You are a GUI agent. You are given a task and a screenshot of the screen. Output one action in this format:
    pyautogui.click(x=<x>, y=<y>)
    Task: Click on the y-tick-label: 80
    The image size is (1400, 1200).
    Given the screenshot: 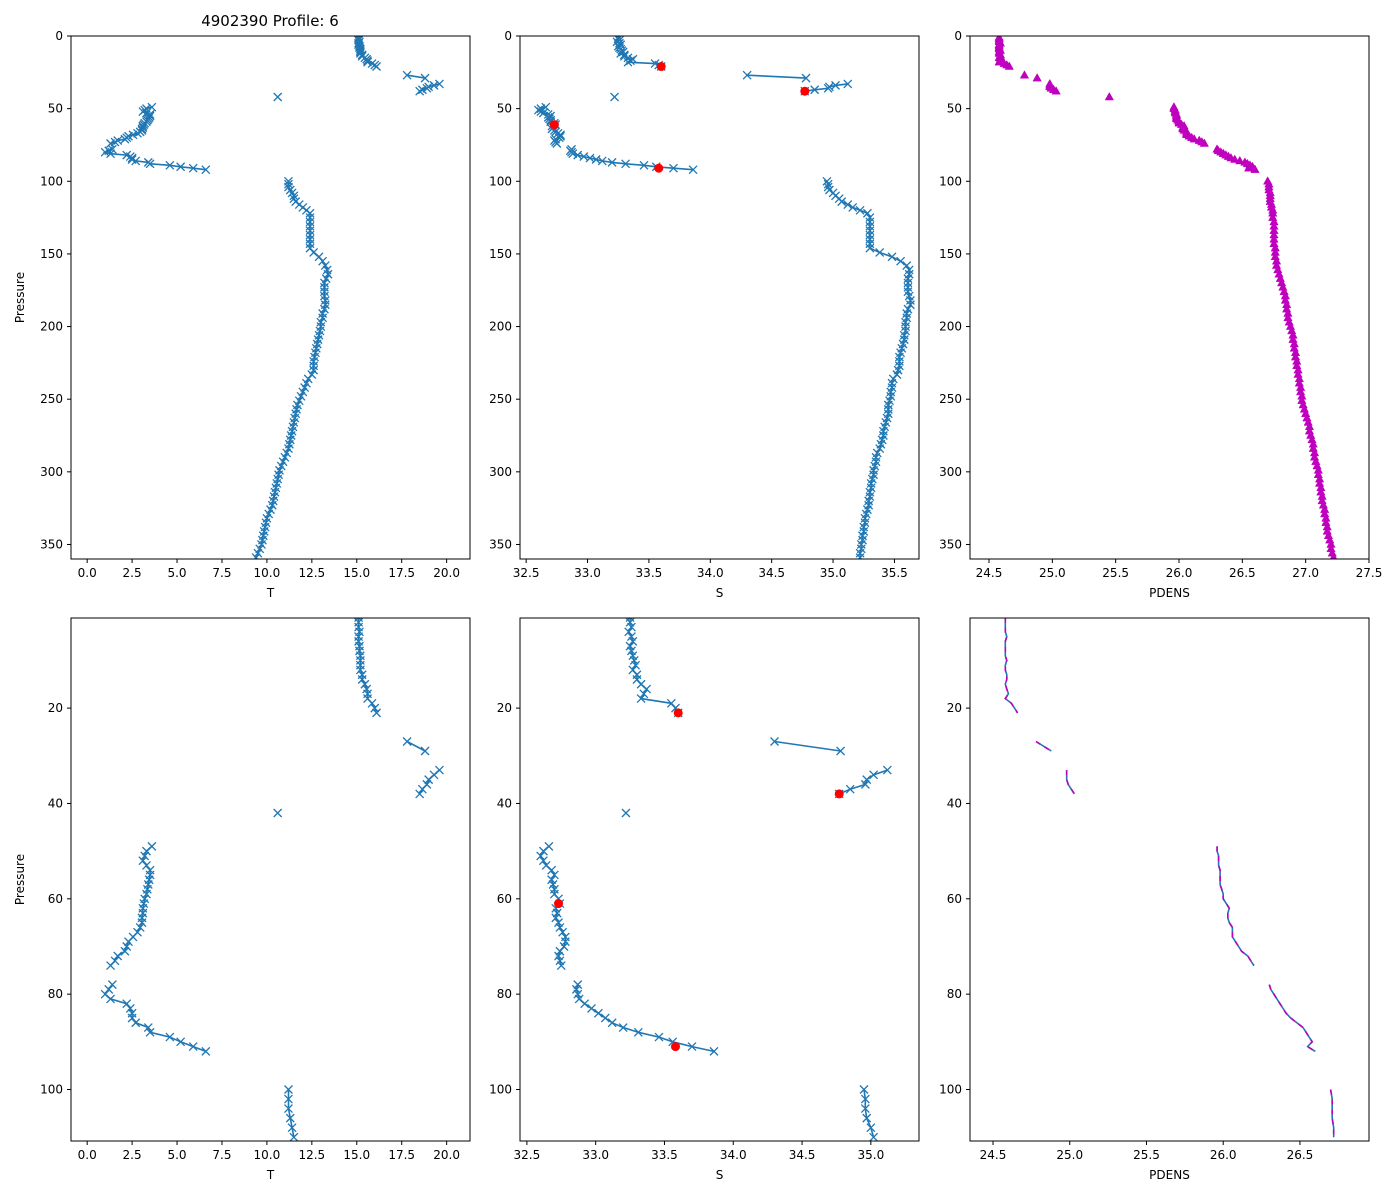 What is the action you would take?
    pyautogui.click(x=954, y=994)
    